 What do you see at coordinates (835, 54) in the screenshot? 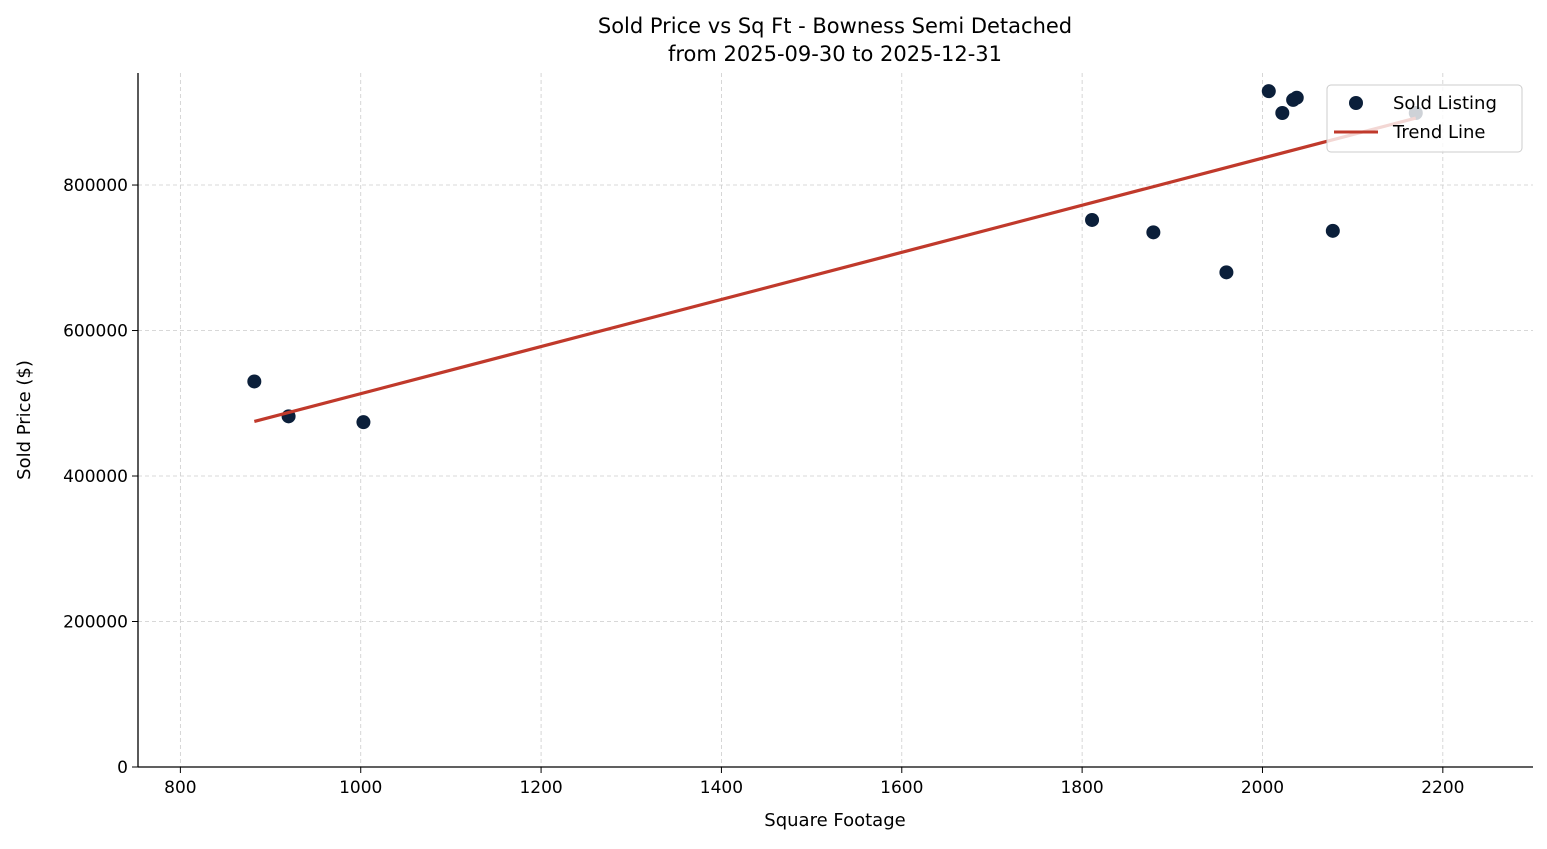
I see `chart-subtitle: from 2025-09-30 to 2025-12-31` at bounding box center [835, 54].